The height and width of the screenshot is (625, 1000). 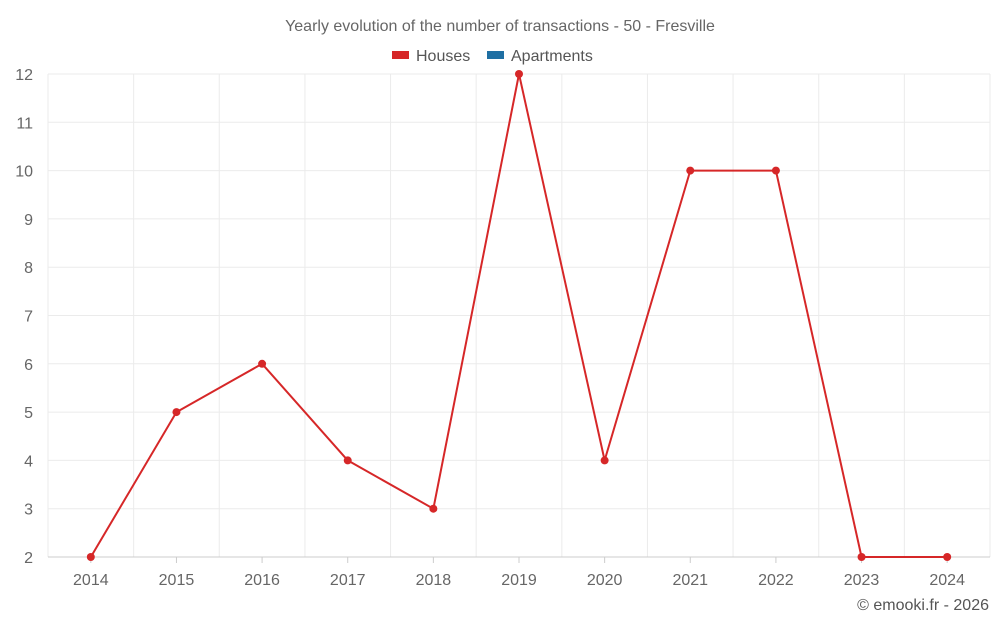 I want to click on legend-label-houses: Houses, so click(x=443, y=56).